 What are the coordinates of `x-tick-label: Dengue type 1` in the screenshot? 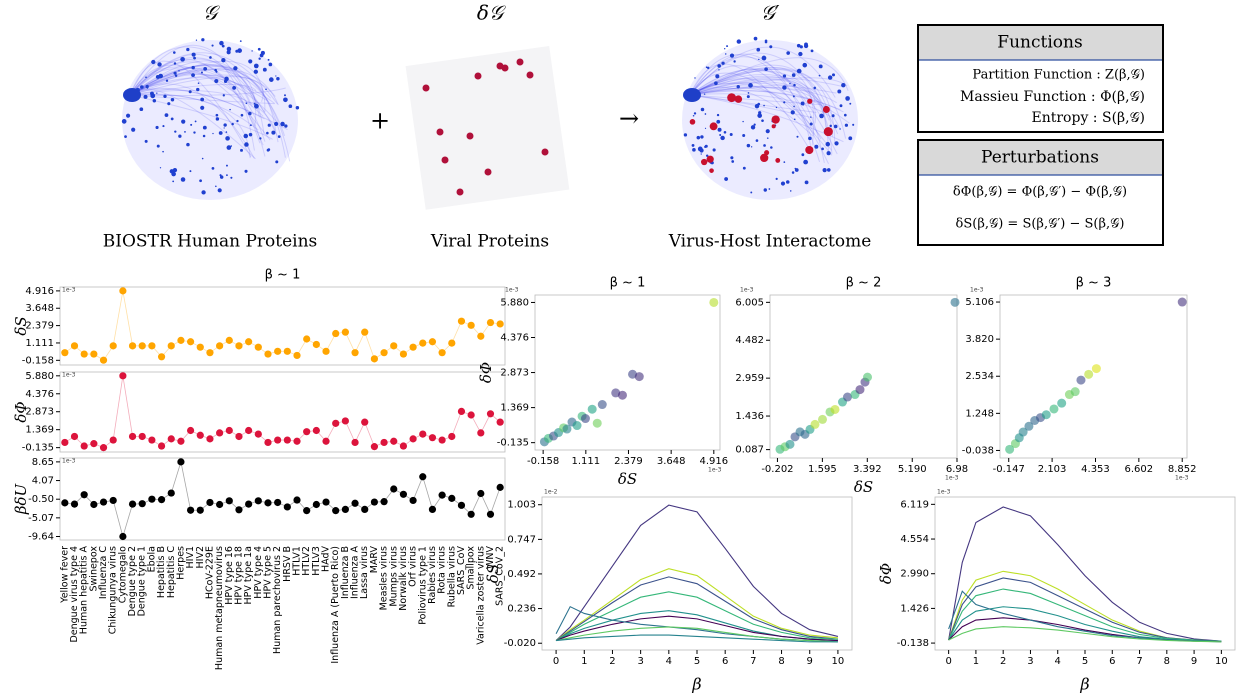 It's located at (142, 581).